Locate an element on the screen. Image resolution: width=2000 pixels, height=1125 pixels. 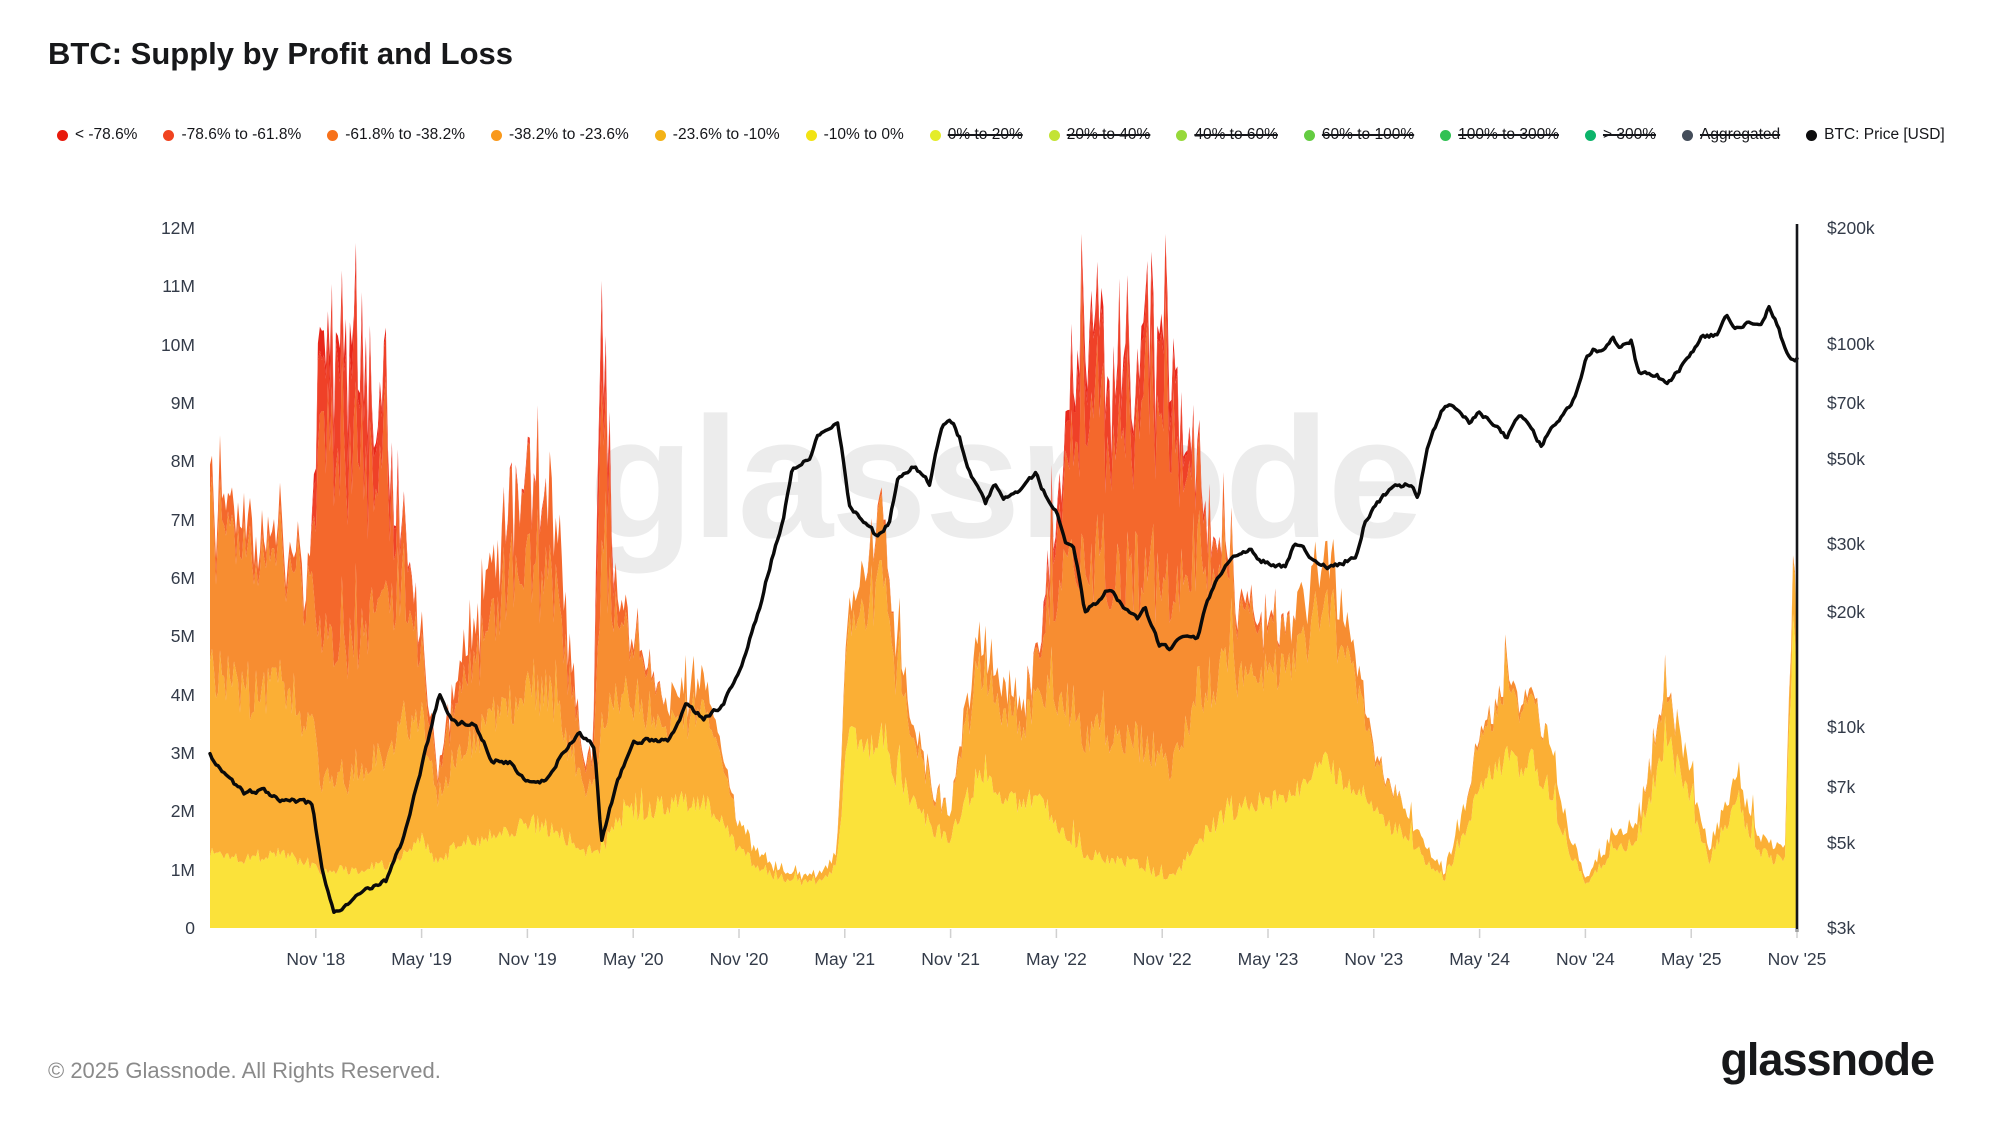
glassnode-logo: glassnode is located at coordinates (1827, 1059).